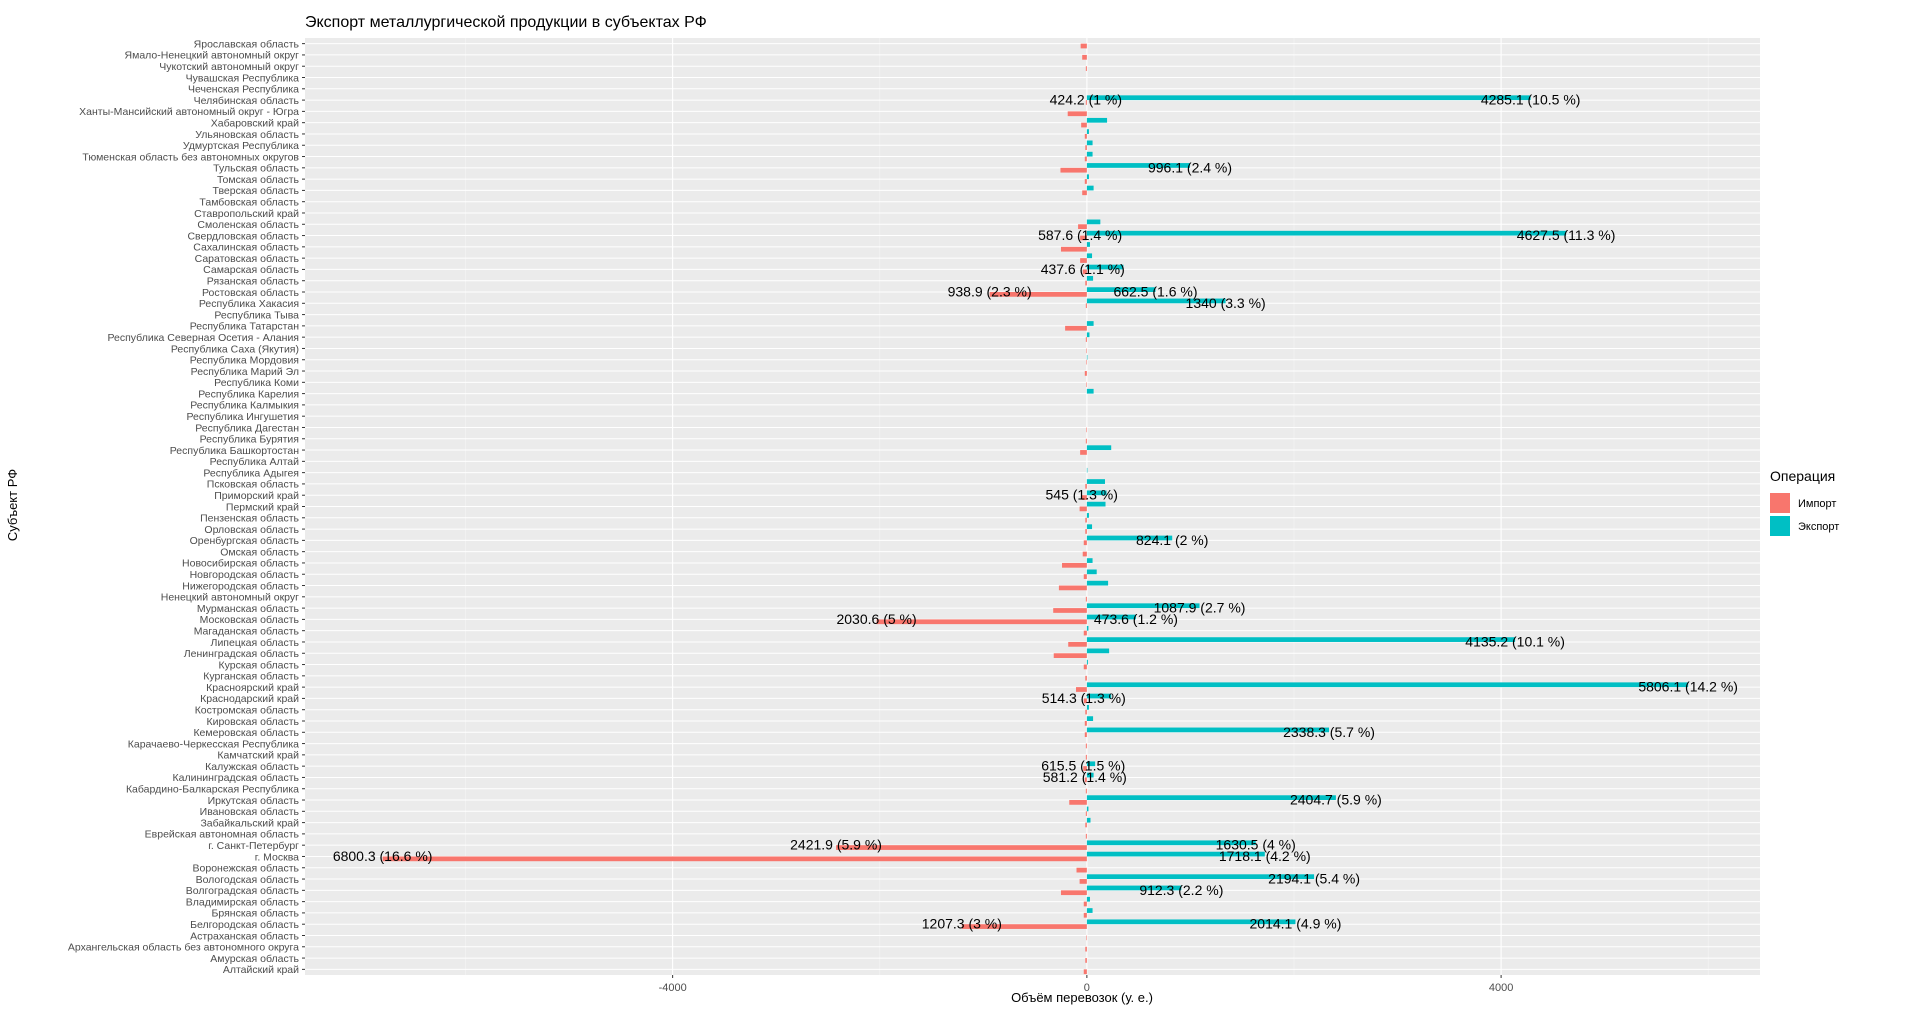 This screenshot has width=1919, height=1010. Describe the element at coordinates (1780, 526) in the screenshot. I see `legend-key-export` at that location.